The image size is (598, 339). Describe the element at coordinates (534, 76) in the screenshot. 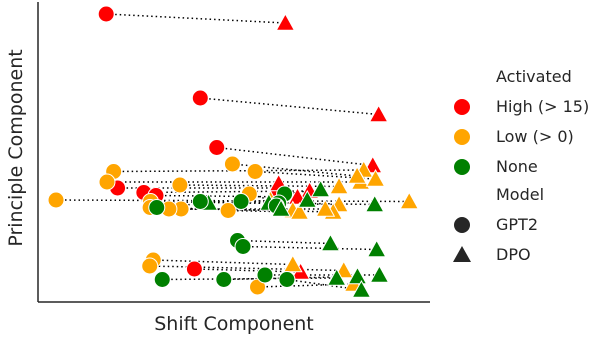

I see `legend-title-activated: Activated` at that location.